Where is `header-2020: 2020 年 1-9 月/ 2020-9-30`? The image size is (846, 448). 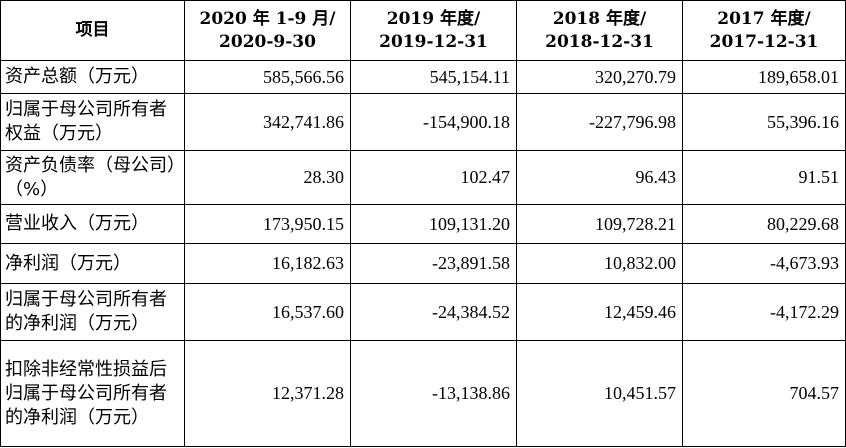 header-2020: 2020 年 1-9 月/ 2020-9-30 is located at coordinates (267, 30).